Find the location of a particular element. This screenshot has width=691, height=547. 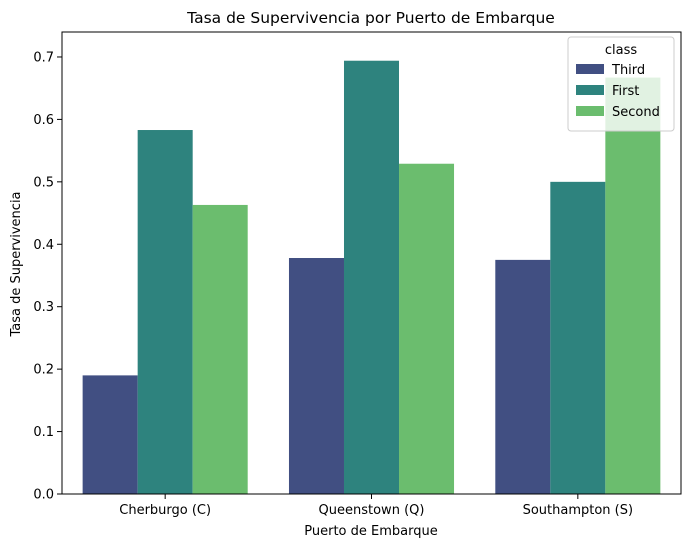

y-tick-label: 0.1 is located at coordinates (43, 432).